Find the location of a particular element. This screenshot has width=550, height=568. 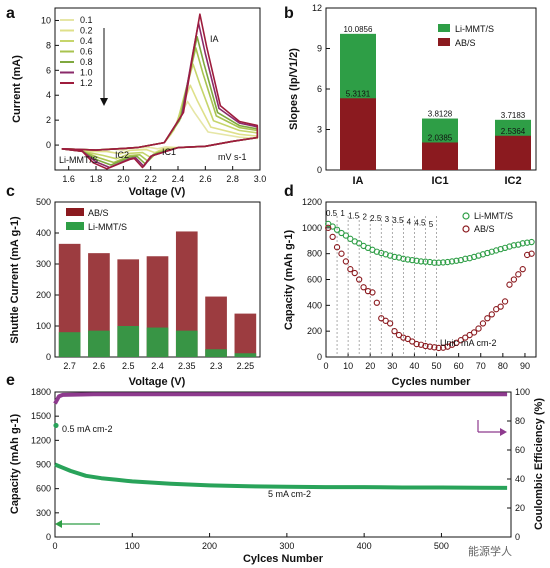

rate-label: 1 is located at coordinates (342, 213).